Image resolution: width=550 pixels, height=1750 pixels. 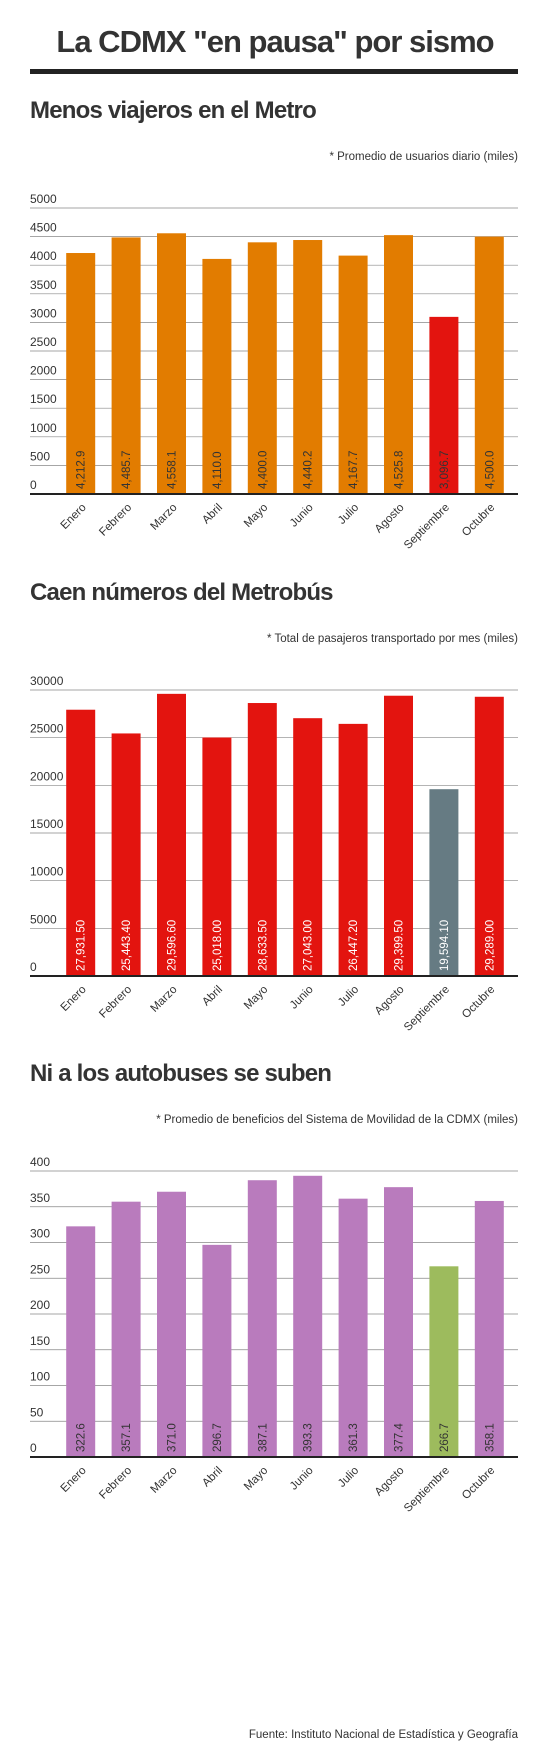 What do you see at coordinates (43, 313) in the screenshot?
I see `y-tick-label: 3000` at bounding box center [43, 313].